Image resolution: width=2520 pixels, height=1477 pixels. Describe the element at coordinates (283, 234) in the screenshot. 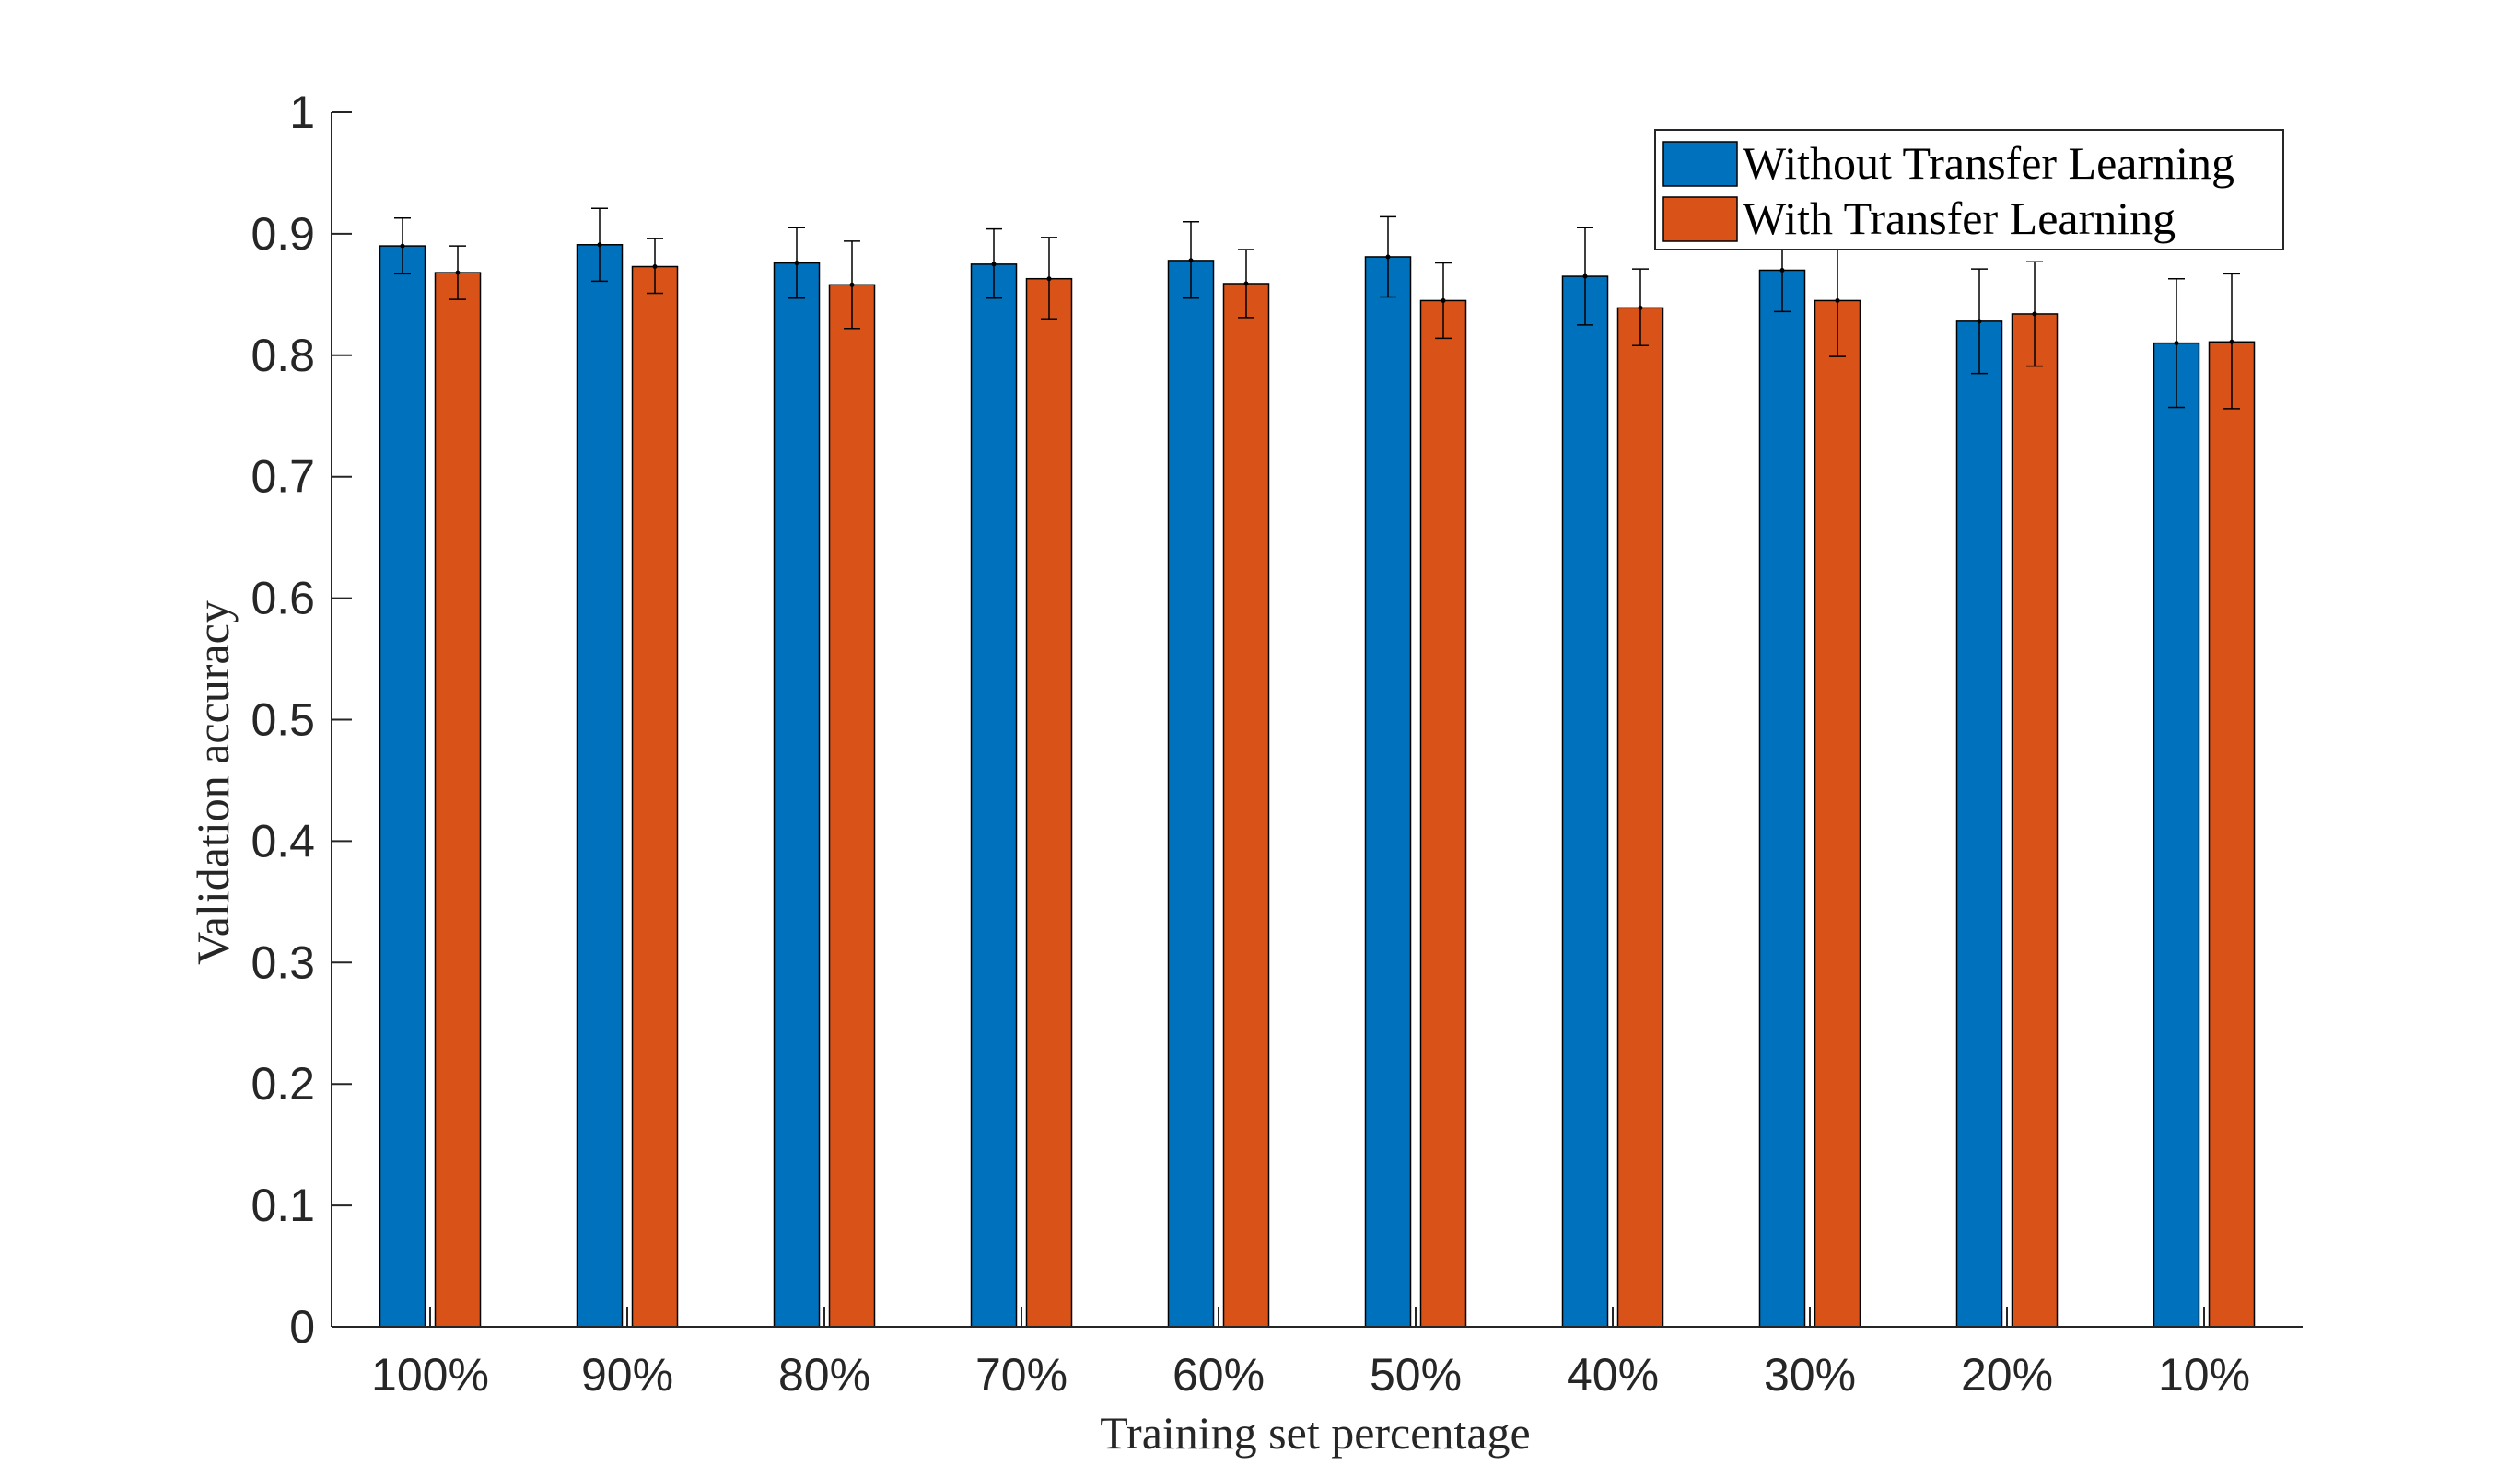

I see `y-tick-label: 0.9` at that location.